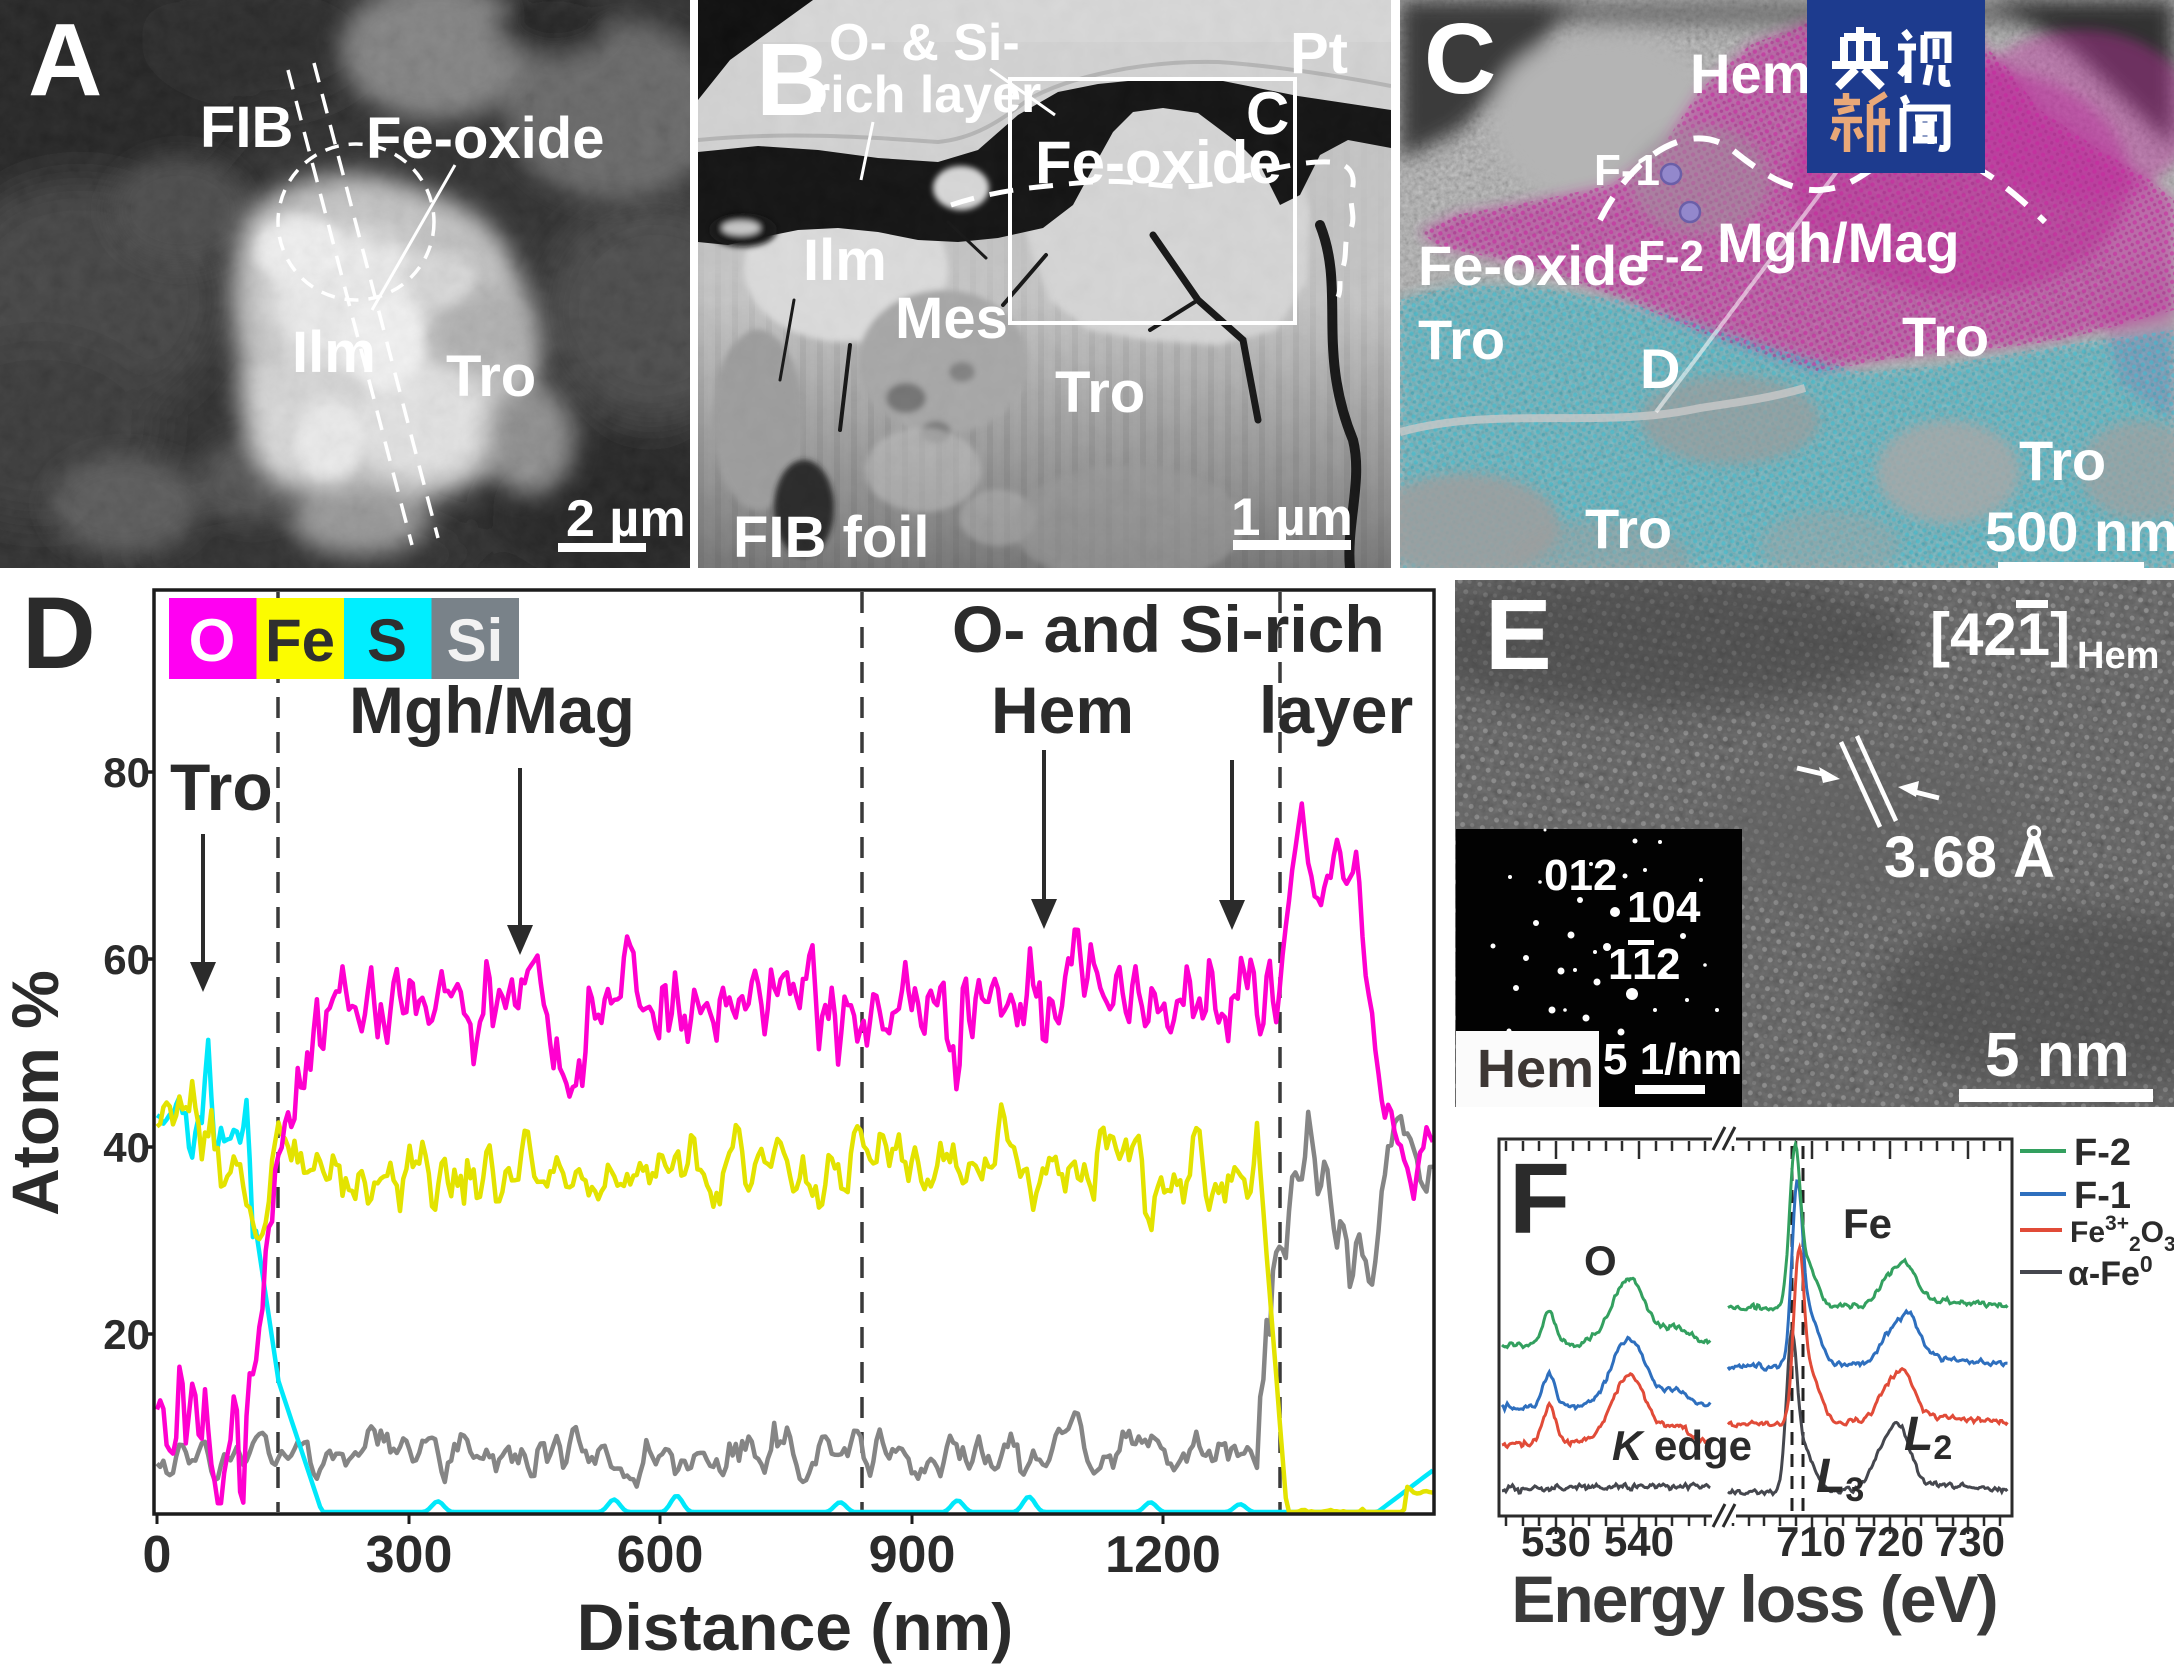 This screenshot has width=2174, height=1672. Describe the element at coordinates (409, 1555) in the screenshot. I see `svg-text: 300` at that location.